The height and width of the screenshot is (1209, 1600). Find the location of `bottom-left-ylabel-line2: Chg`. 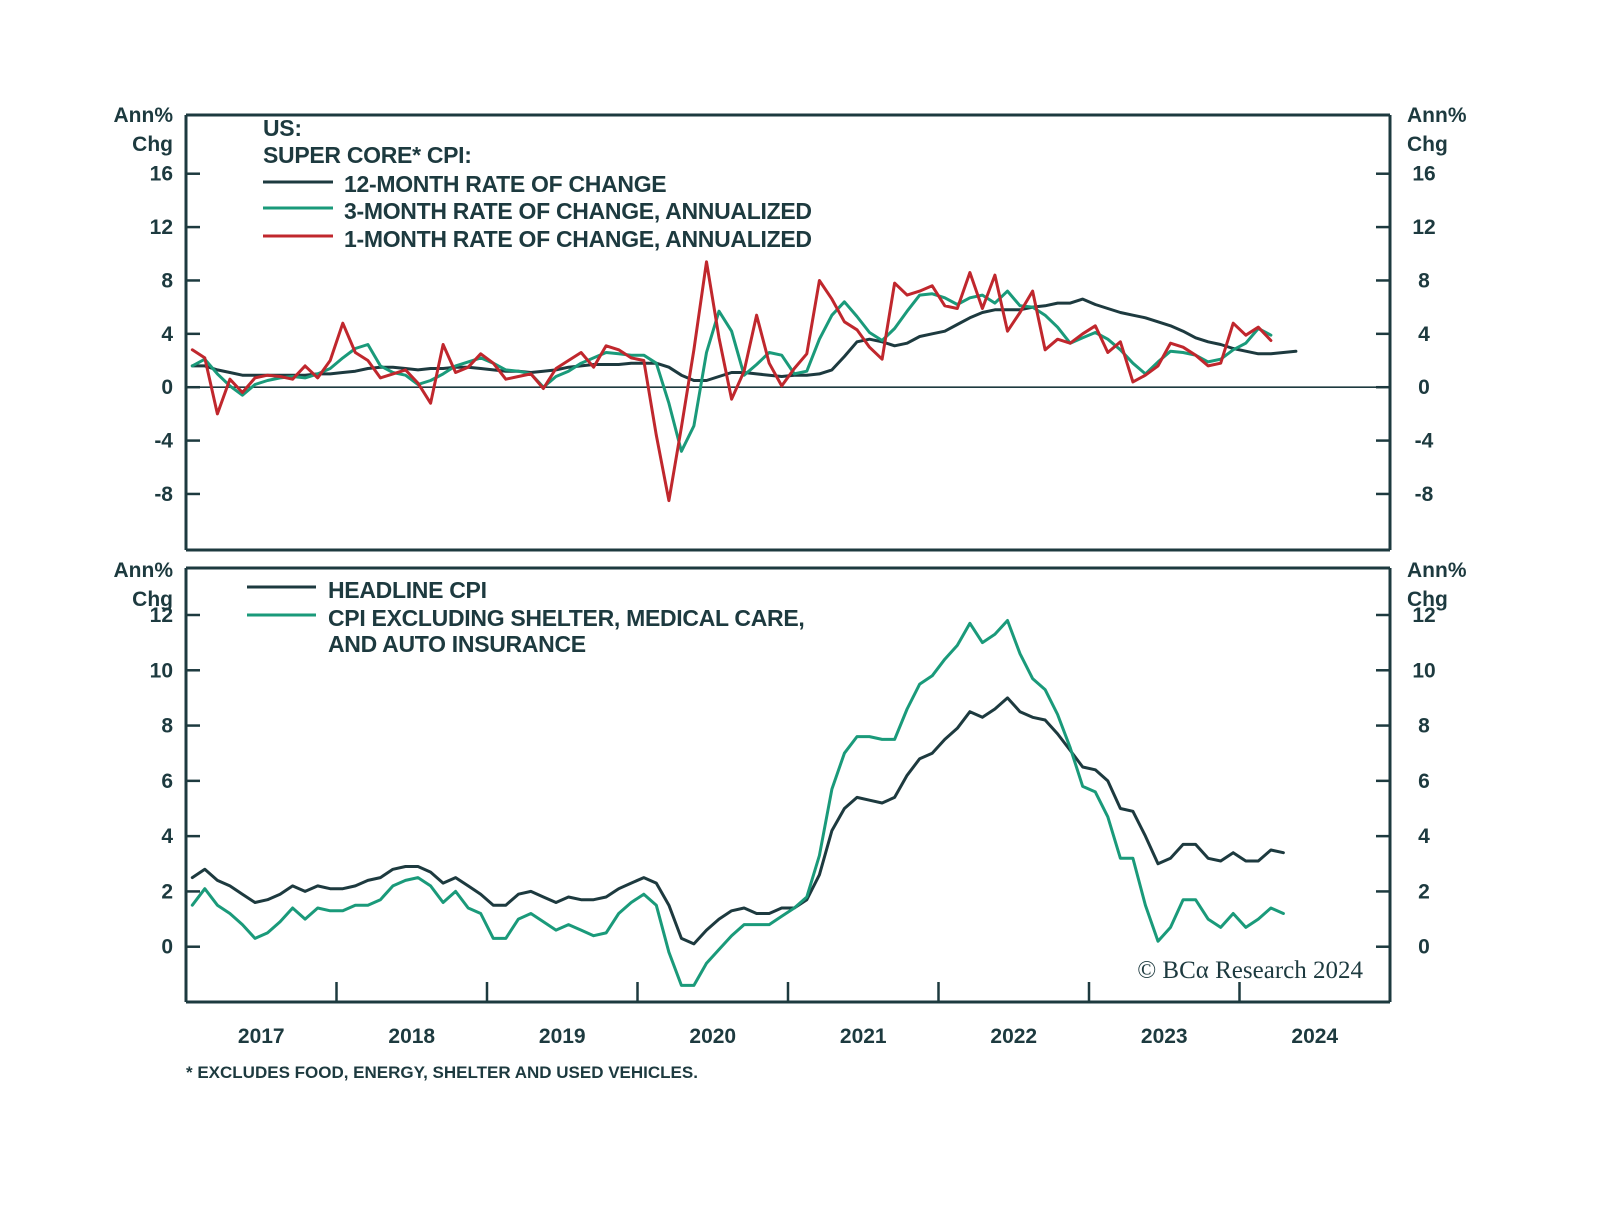

bottom-left-ylabel-line2: Chg is located at coordinates (152, 599).